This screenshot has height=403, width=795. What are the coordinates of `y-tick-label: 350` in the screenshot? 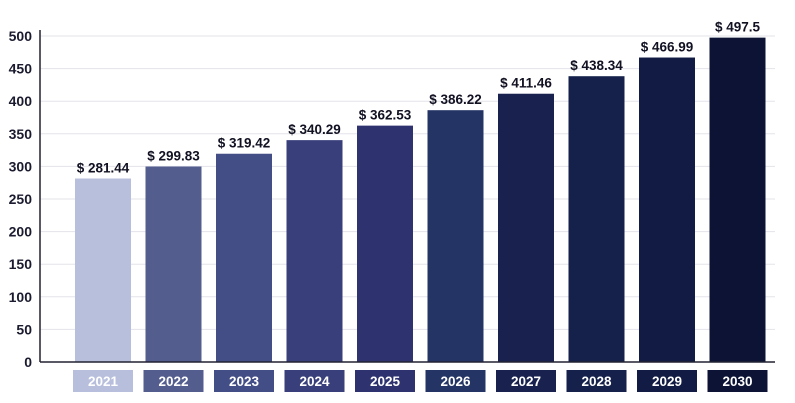 It's located at (21, 134).